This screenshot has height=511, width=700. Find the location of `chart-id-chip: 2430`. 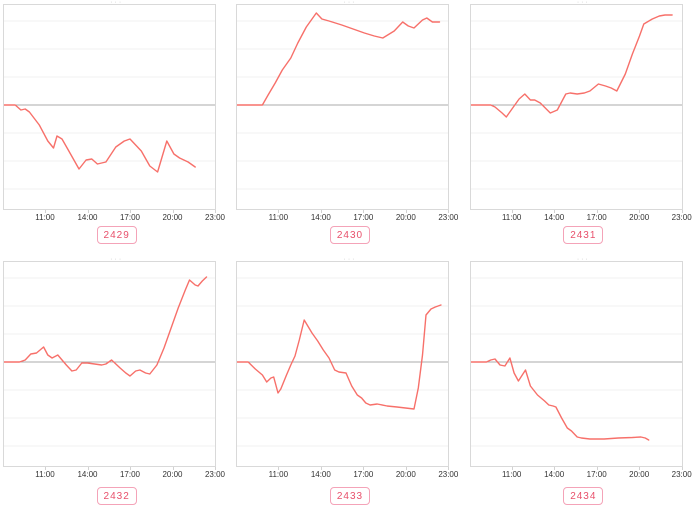

chart-id-chip: 2430 is located at coordinates (350, 235).